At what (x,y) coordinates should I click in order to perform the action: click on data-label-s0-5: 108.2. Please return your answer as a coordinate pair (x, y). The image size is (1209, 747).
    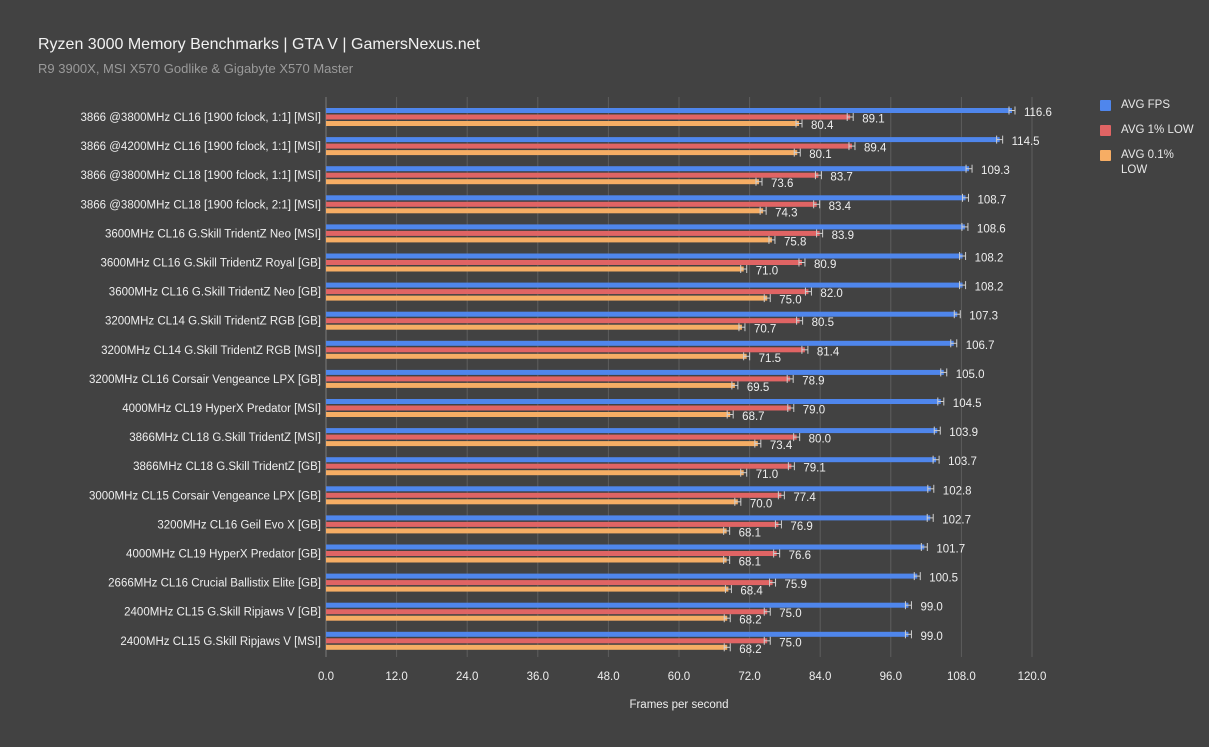
    Looking at the image, I should click on (989, 259).